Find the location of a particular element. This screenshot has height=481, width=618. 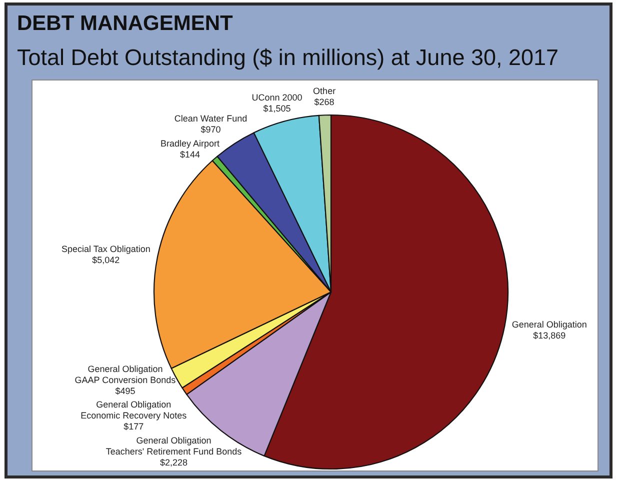

slice-label: General Obligation GAAP Conversion Bonds is located at coordinates (125, 375).